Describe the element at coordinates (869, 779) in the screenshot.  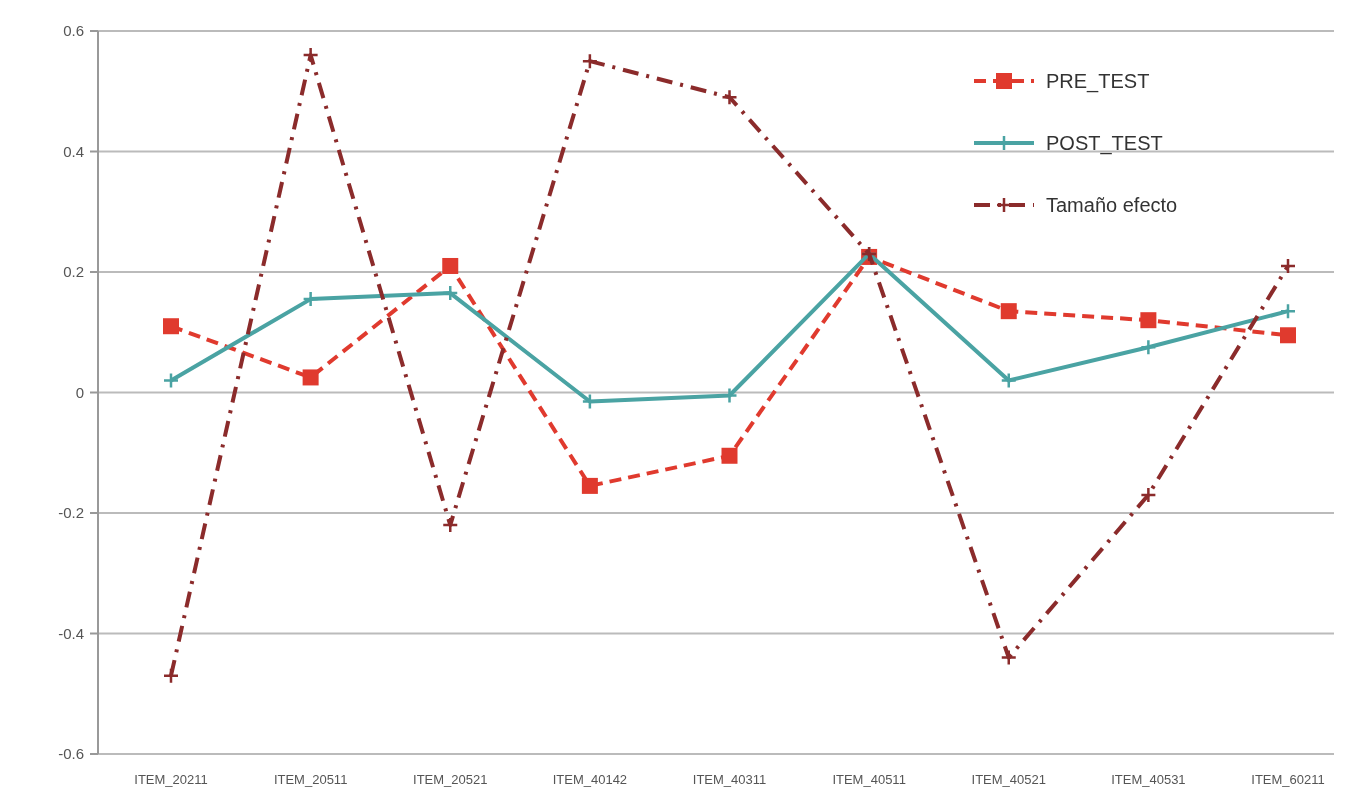
I see `x-tick-label: ITEM_40511` at that location.